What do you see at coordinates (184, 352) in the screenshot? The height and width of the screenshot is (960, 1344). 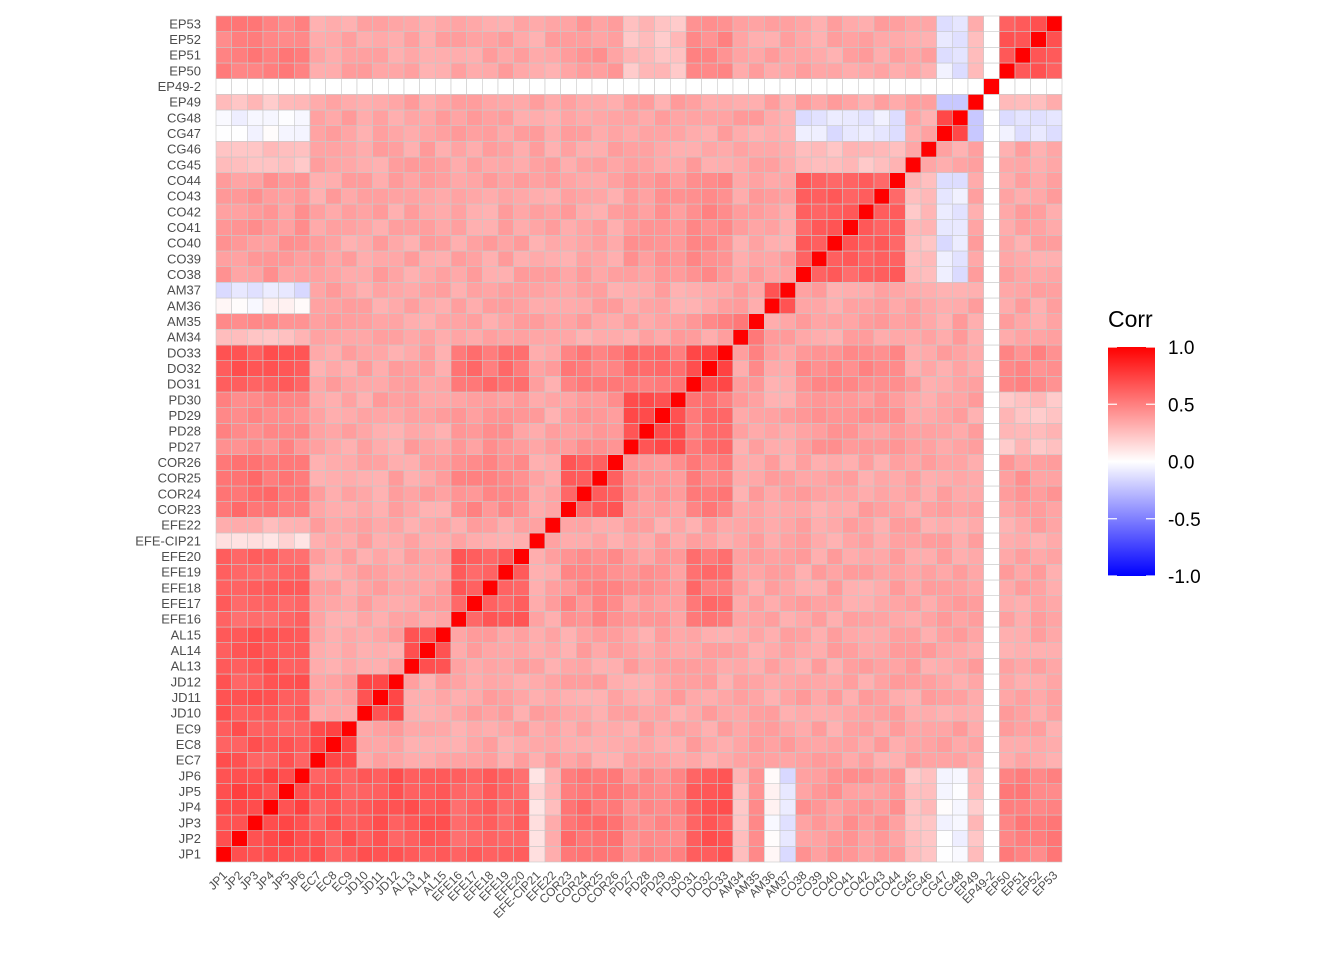 I see `y-tick-label: DO33` at bounding box center [184, 352].